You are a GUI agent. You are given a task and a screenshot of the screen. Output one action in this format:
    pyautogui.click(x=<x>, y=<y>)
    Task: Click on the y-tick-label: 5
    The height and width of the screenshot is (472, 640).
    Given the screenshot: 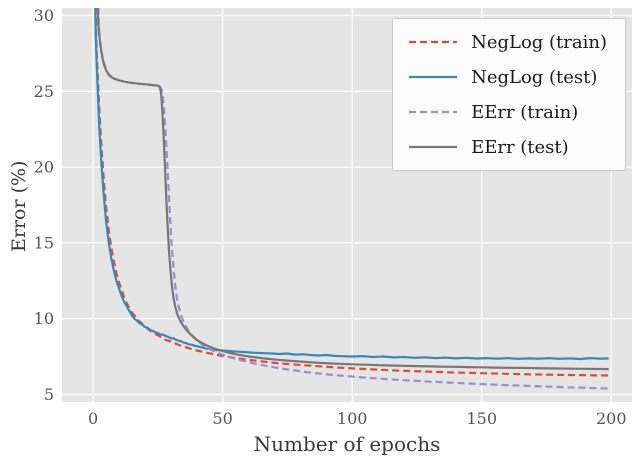 What is the action you would take?
    pyautogui.click(x=49, y=394)
    